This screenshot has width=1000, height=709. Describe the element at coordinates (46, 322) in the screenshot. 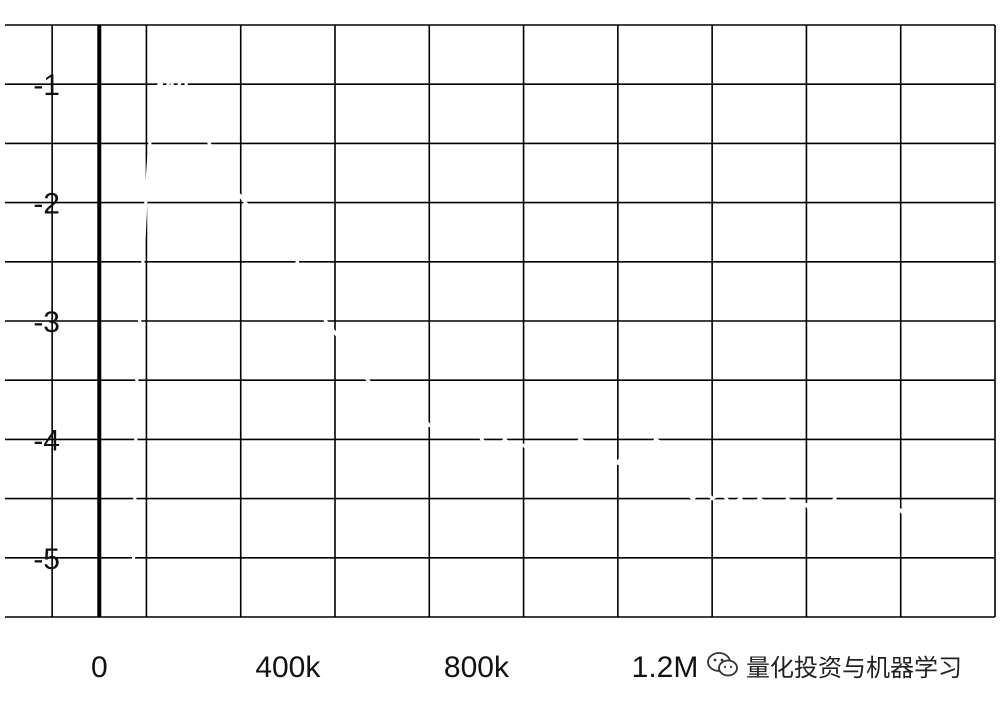

I see `y-axis-ticks: -1 -2 -3 -4 -5` at that location.